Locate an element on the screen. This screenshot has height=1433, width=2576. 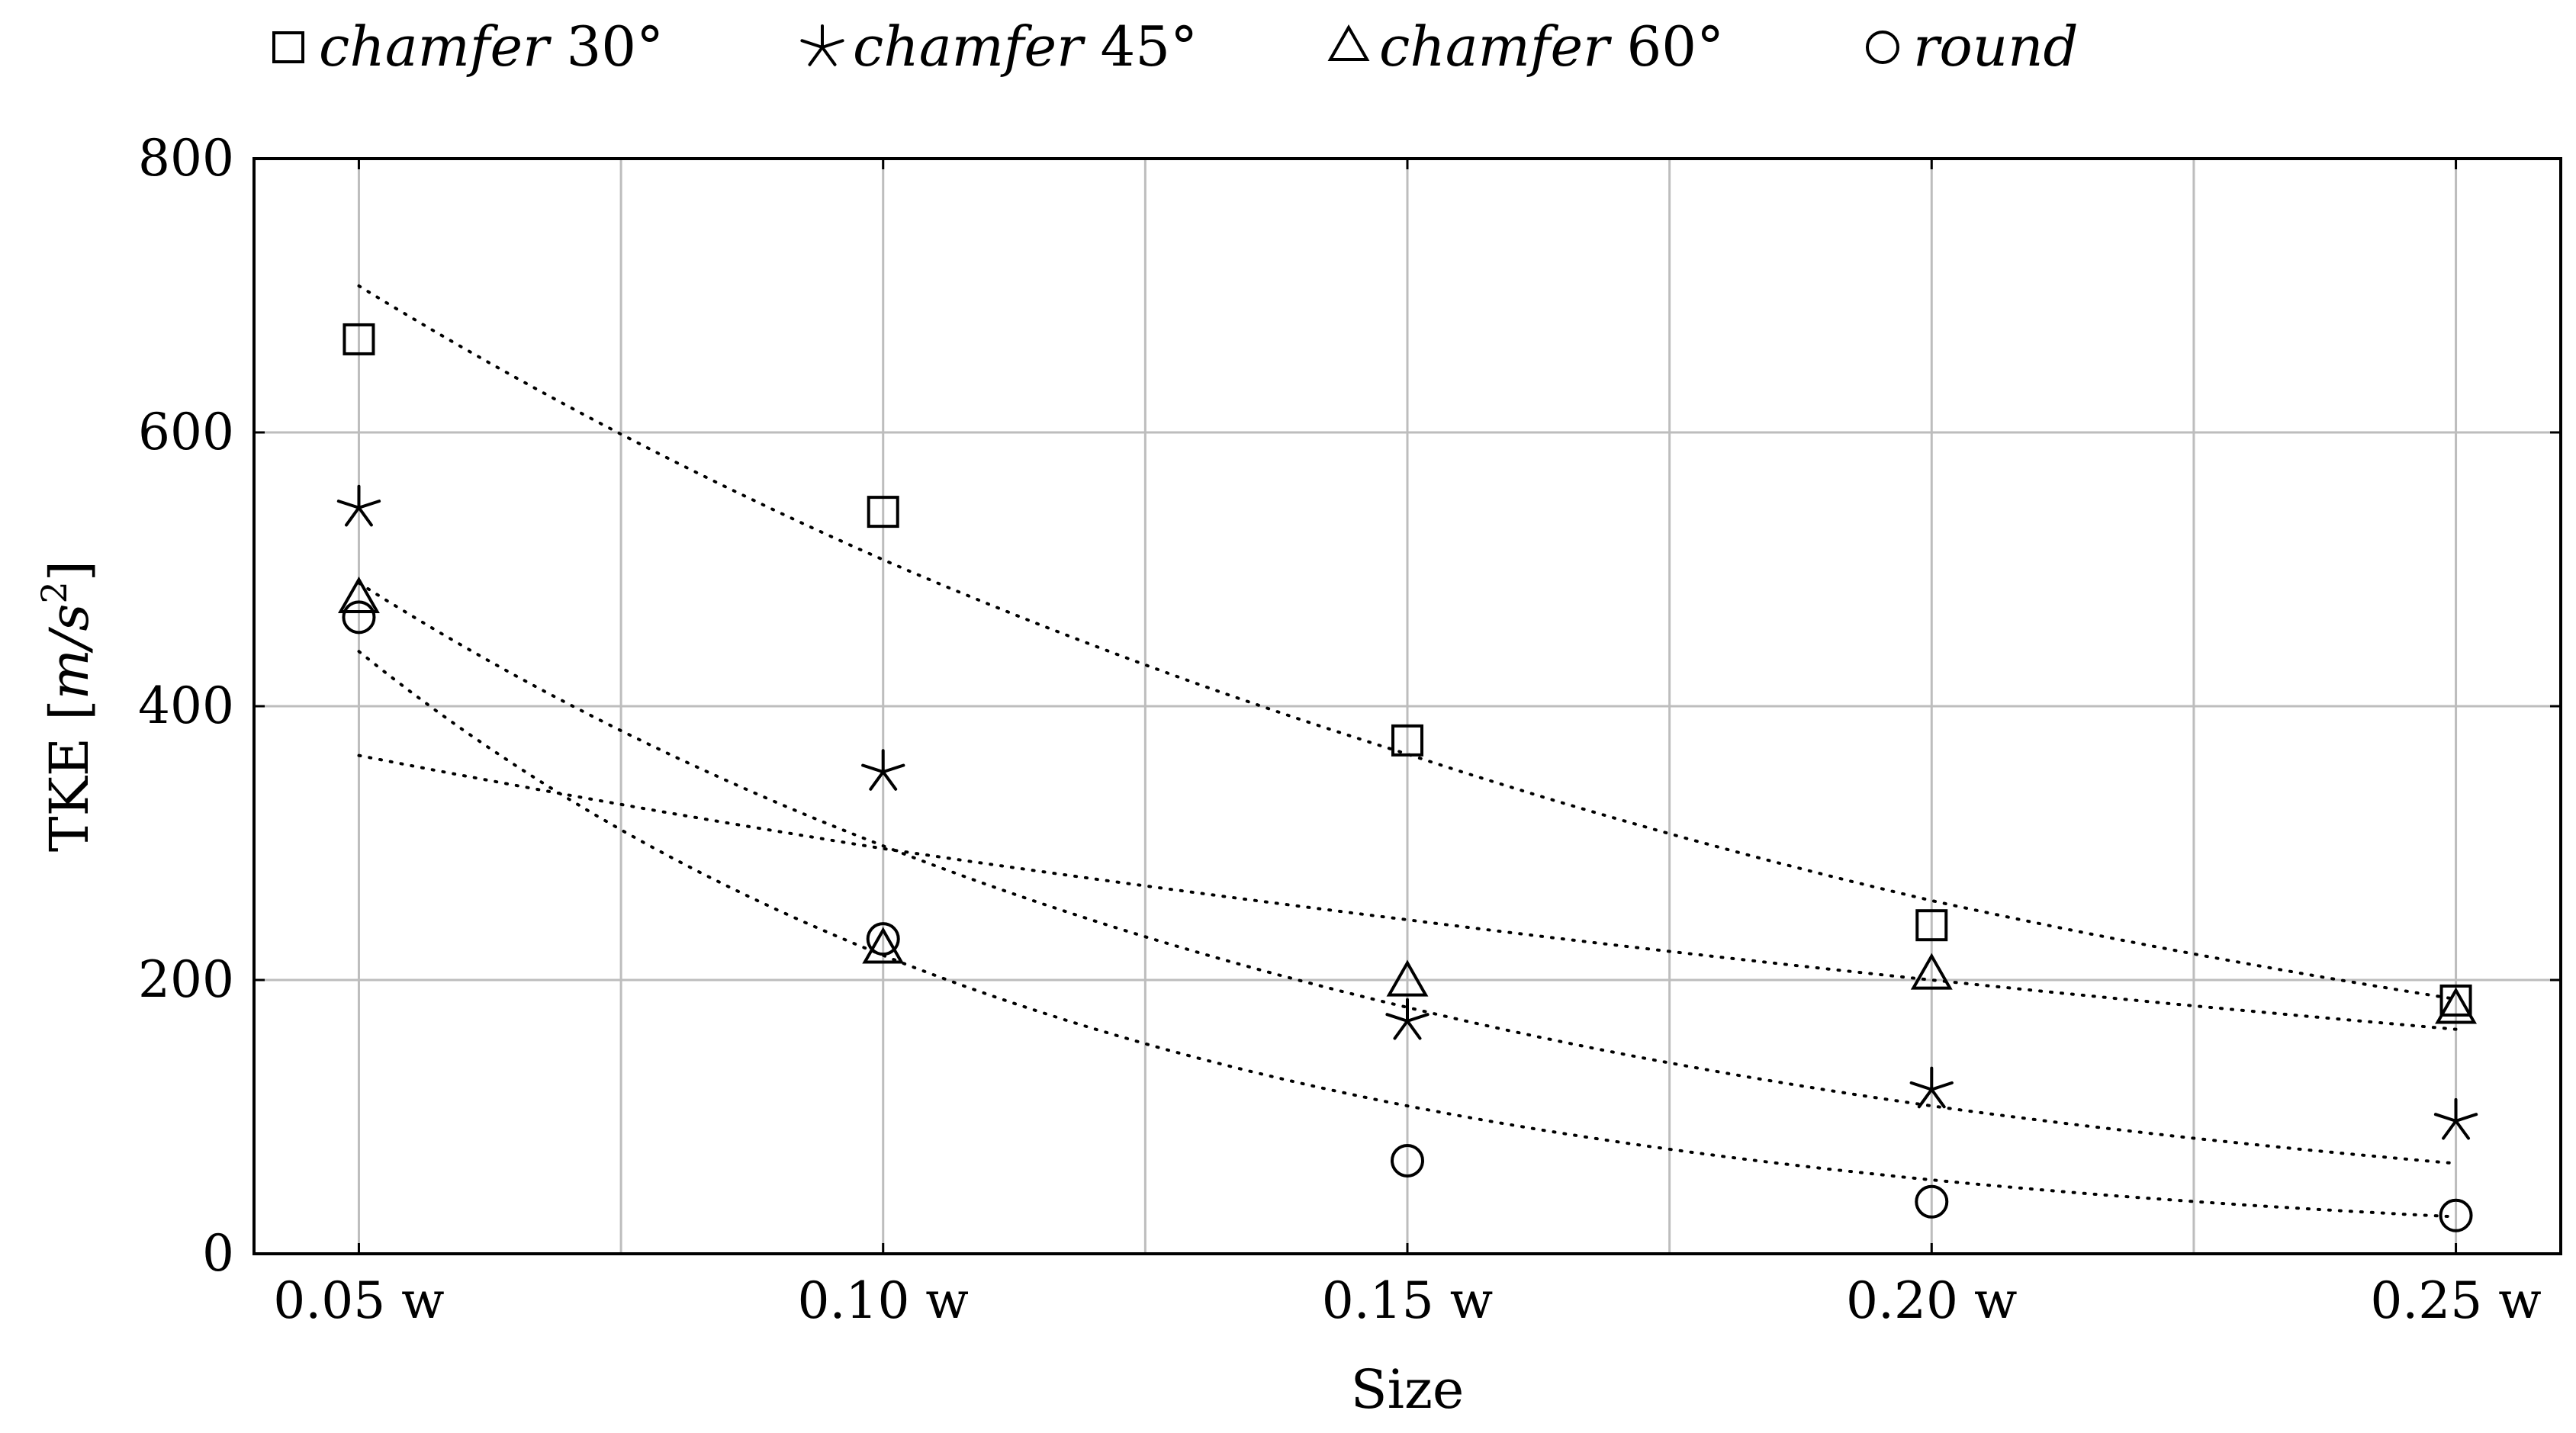
legend: chamfer 30° chamfer 45° chamfer 60° round is located at coordinates (1176, 46).